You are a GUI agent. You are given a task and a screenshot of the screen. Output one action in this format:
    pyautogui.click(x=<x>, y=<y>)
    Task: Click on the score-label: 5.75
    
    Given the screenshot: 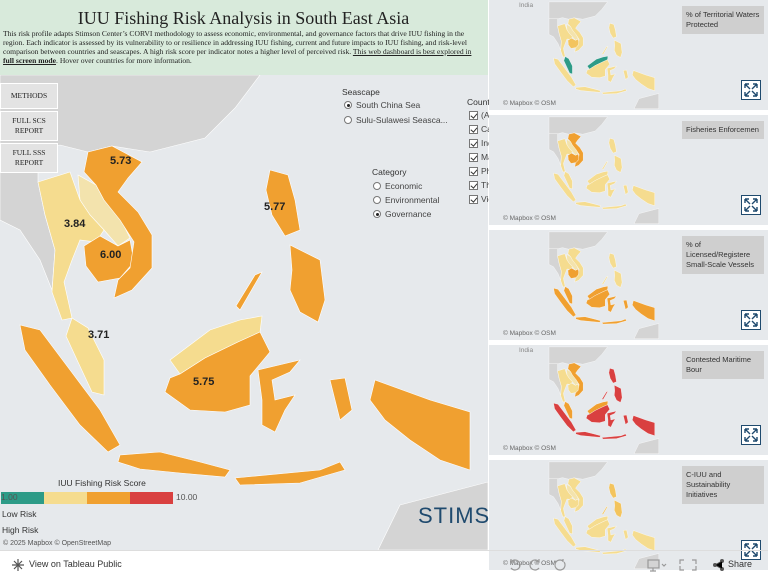 What is the action you would take?
    pyautogui.click(x=204, y=382)
    